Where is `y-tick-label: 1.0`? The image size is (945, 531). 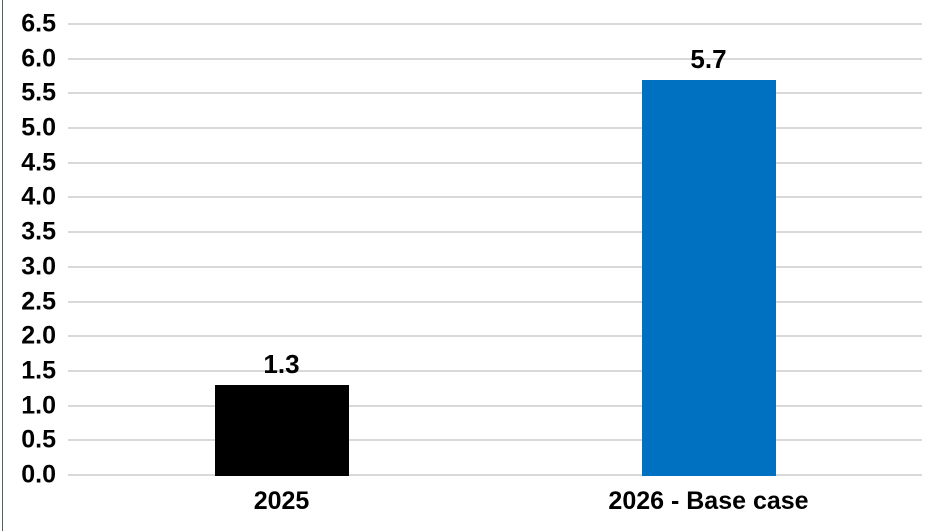 y-tick-label: 1.0 is located at coordinates (38, 405).